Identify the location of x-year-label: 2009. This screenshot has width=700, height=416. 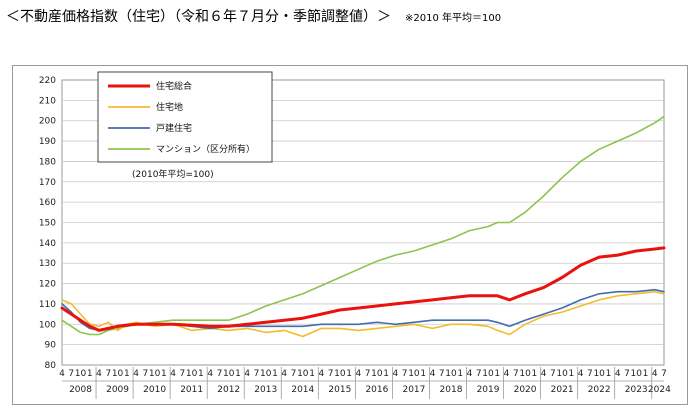
(117, 390).